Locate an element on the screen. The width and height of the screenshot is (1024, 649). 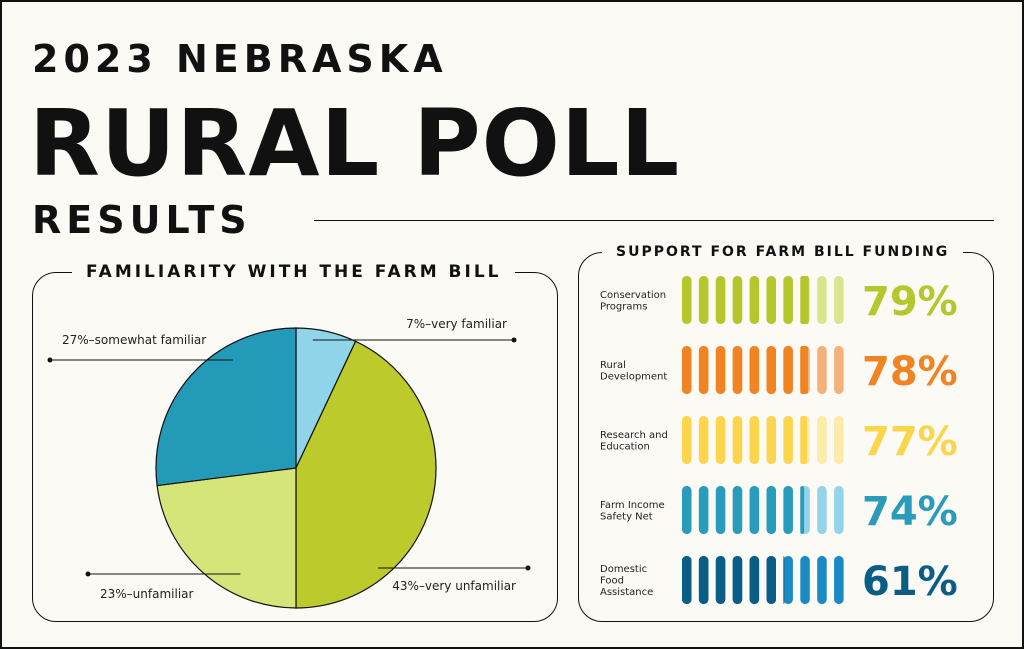
bar-category-label: Domestic is located at coordinates (623, 569).